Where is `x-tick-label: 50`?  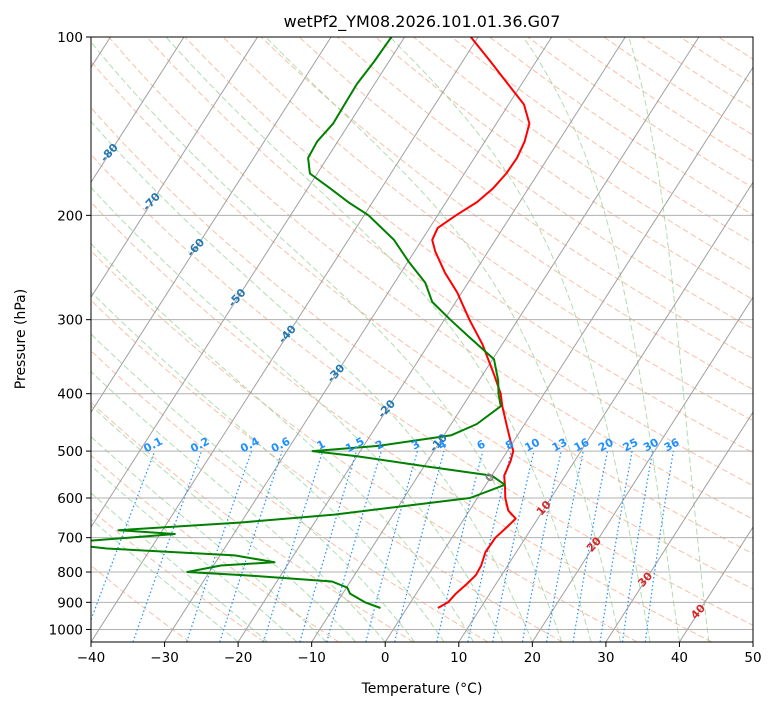
x-tick-label: 50 is located at coordinates (752, 658).